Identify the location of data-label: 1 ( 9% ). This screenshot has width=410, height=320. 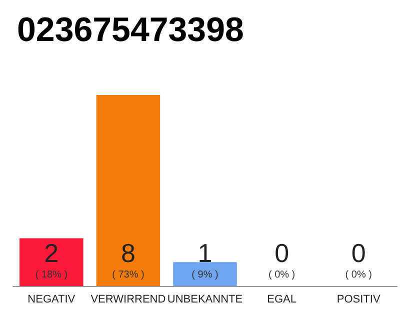
(205, 259).